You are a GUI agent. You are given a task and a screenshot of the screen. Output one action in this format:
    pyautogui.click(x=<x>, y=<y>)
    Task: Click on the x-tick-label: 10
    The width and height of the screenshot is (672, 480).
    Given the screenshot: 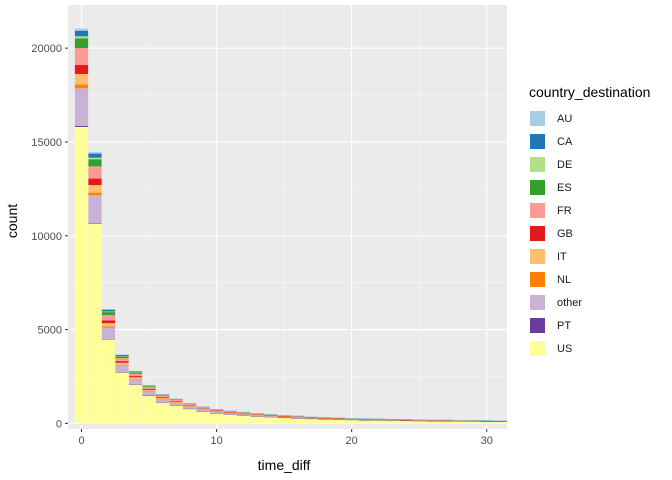 What is the action you would take?
    pyautogui.click(x=216, y=441)
    